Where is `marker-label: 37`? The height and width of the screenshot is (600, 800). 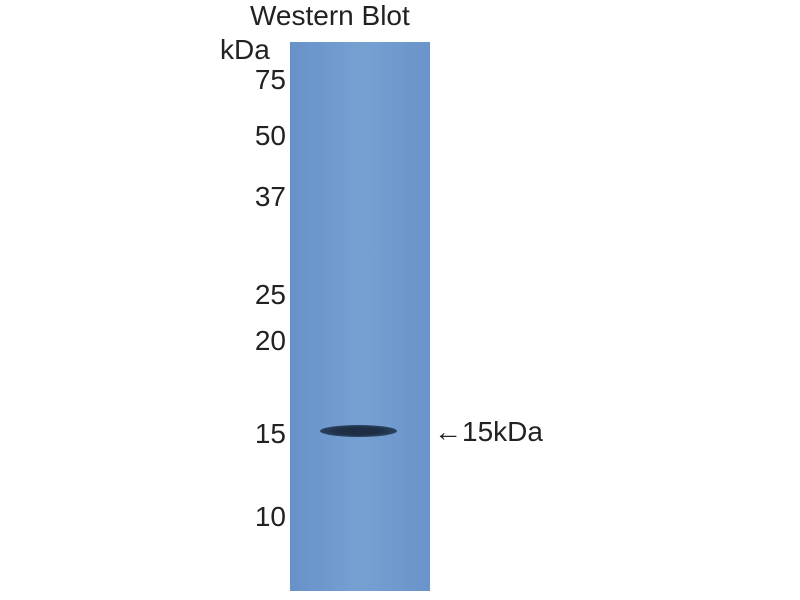 marker-label: 37 is located at coordinates (270, 196).